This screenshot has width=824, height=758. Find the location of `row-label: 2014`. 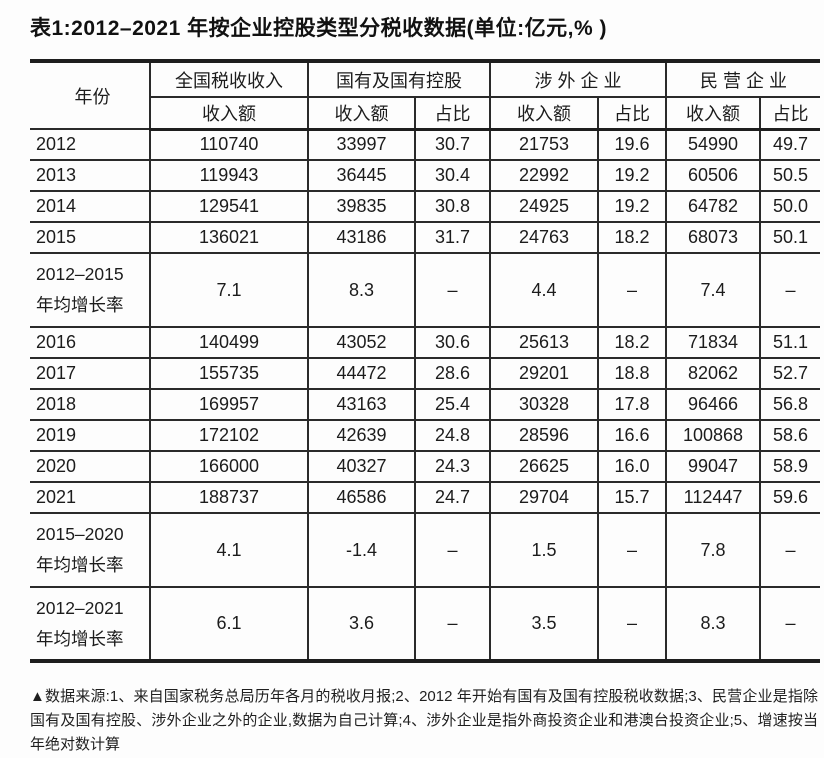

row-label: 2014 is located at coordinates (90, 206).